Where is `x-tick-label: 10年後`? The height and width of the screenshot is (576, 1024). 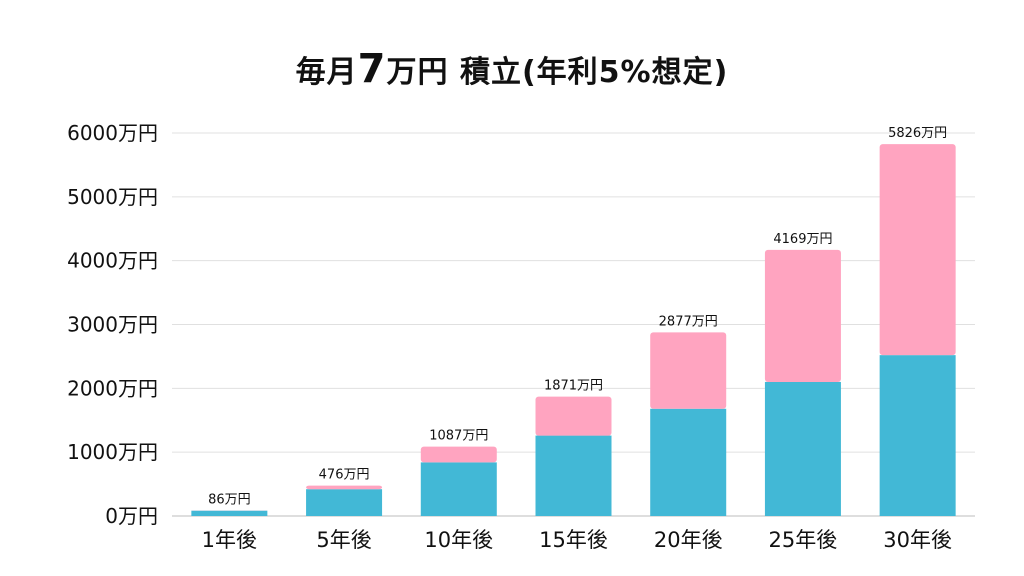 x-tick-label: 10年後 is located at coordinates (458, 540).